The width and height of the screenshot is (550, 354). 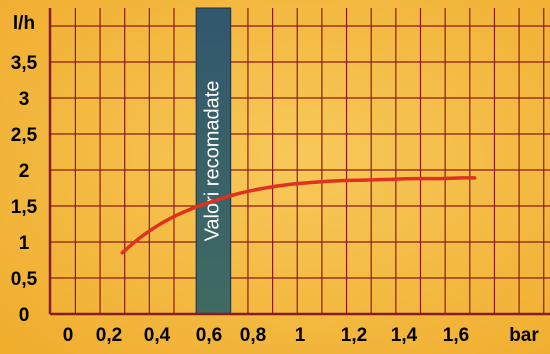 What do you see at coordinates (24, 63) in the screenshot?
I see `y-tick-label: 3,5` at bounding box center [24, 63].